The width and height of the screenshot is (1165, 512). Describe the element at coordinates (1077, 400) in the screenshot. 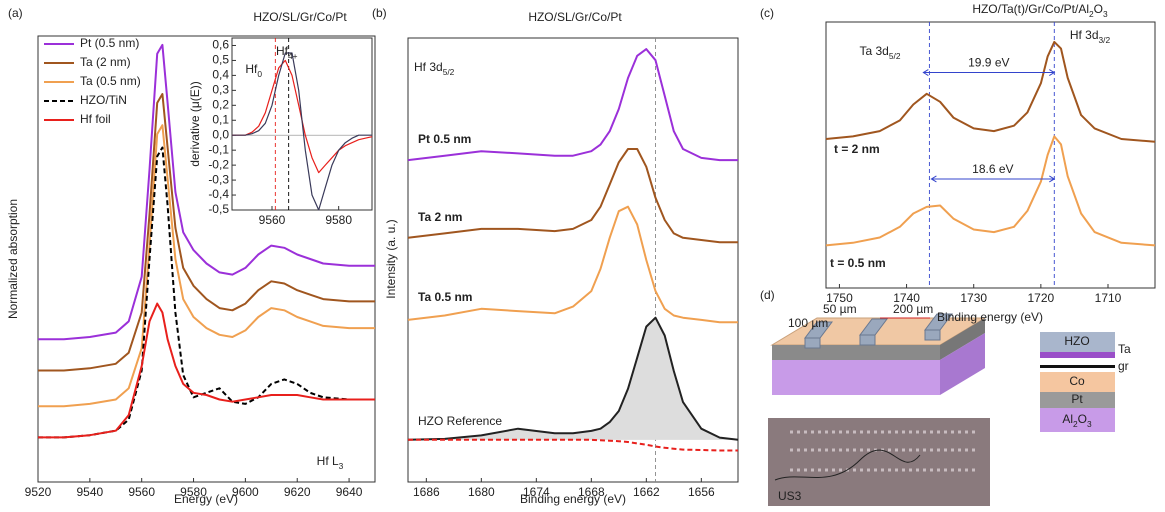

I see `layer-pt` at that location.